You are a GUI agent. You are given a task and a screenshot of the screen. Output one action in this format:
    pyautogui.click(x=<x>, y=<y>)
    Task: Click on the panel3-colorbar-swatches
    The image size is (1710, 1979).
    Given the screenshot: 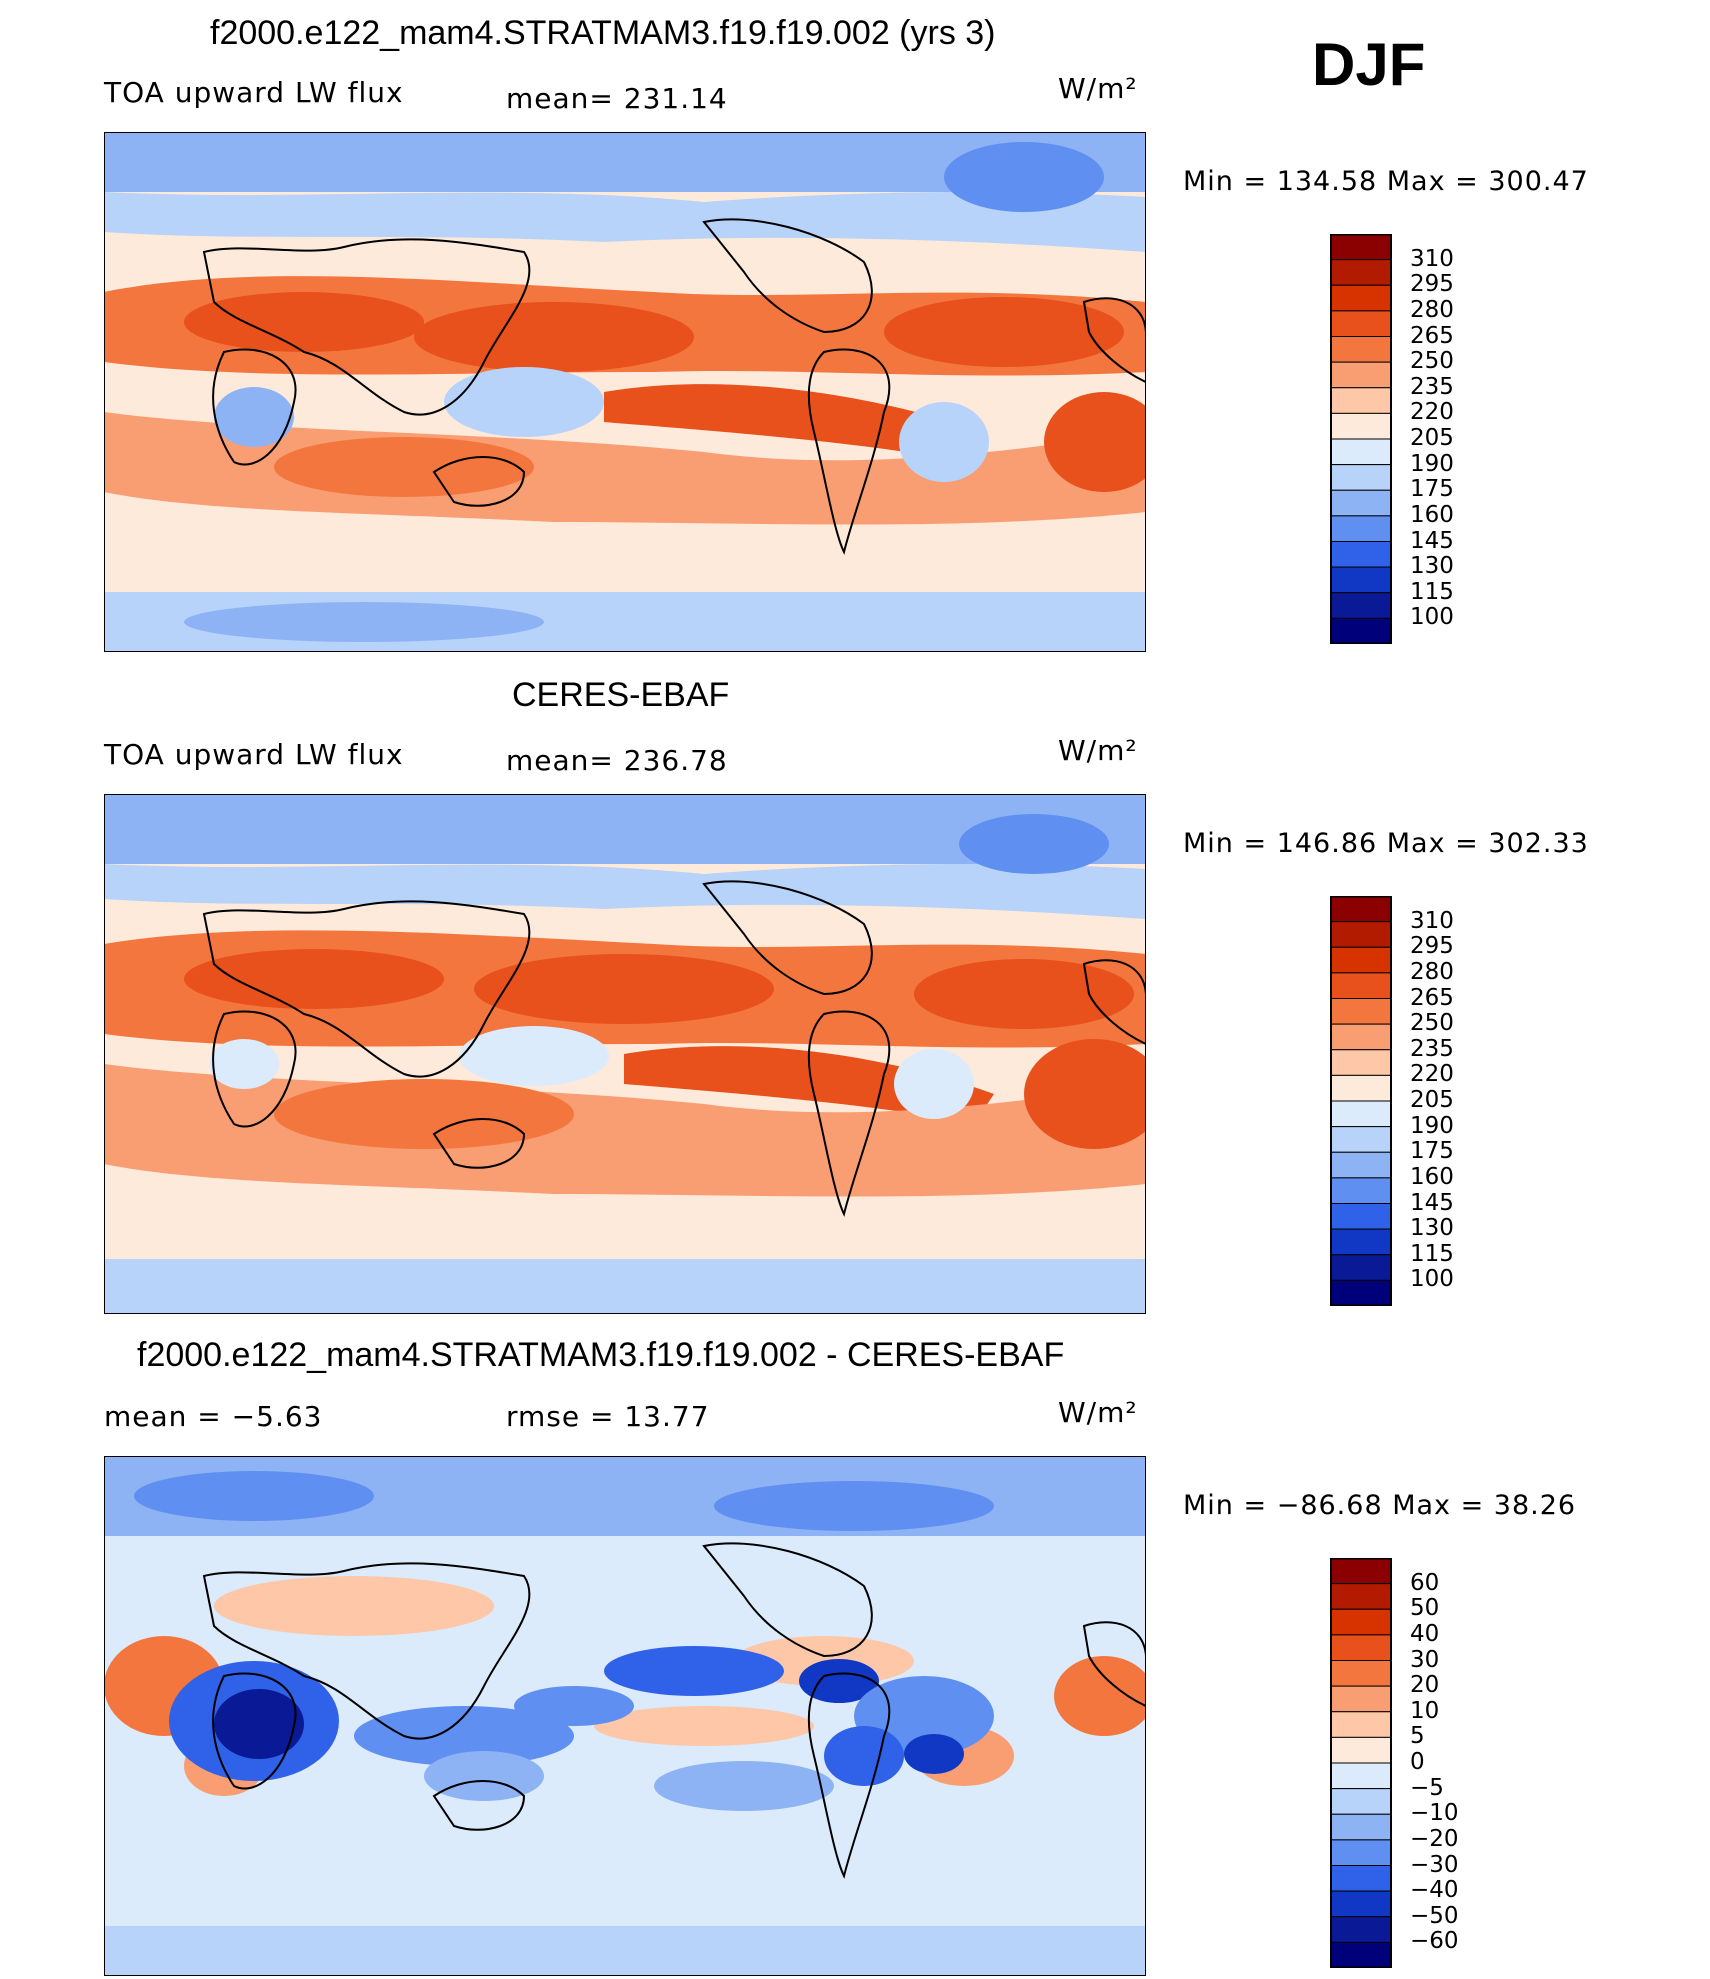 What is the action you would take?
    pyautogui.click(x=1361, y=1763)
    